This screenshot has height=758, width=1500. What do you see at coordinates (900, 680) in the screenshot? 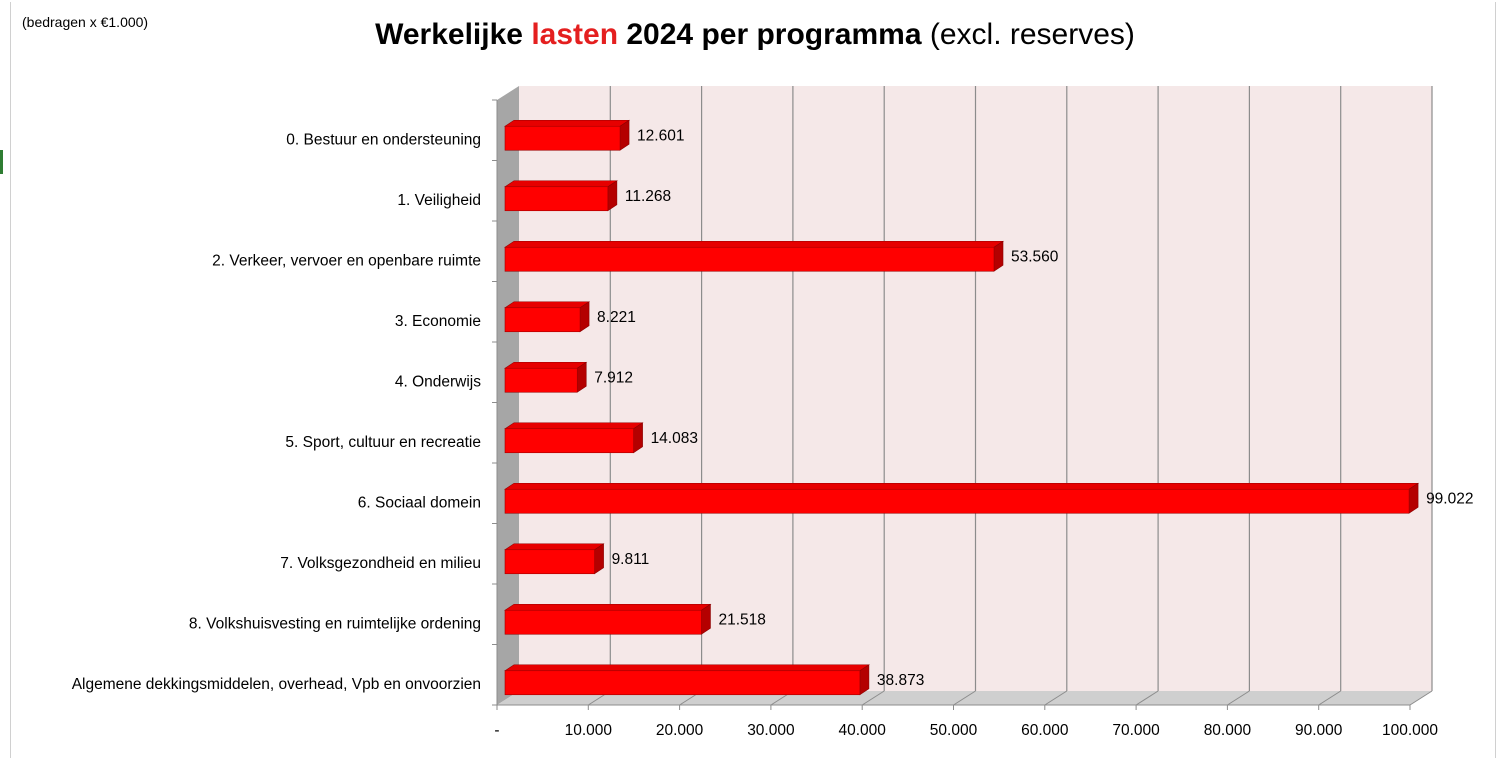
I see `data-label: 38.873` at bounding box center [900, 680].